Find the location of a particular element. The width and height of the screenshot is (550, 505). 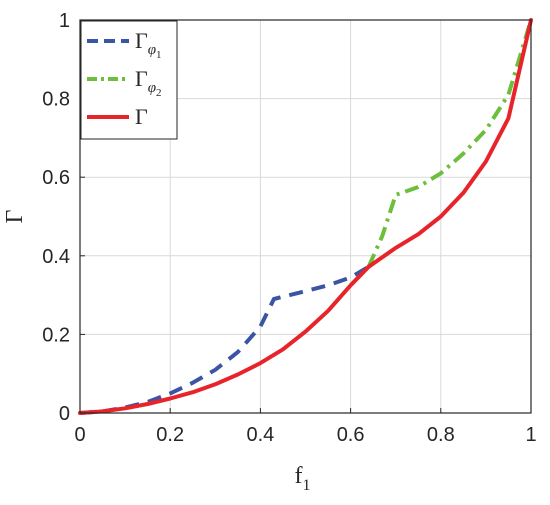

legend-label-subsub: 1 is located at coordinates (159, 55).